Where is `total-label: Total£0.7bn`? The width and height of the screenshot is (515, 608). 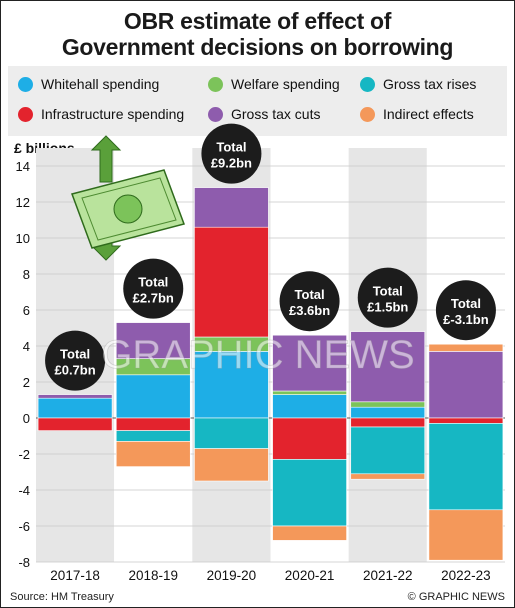
total-label: Total£0.7bn is located at coordinates (75, 360).